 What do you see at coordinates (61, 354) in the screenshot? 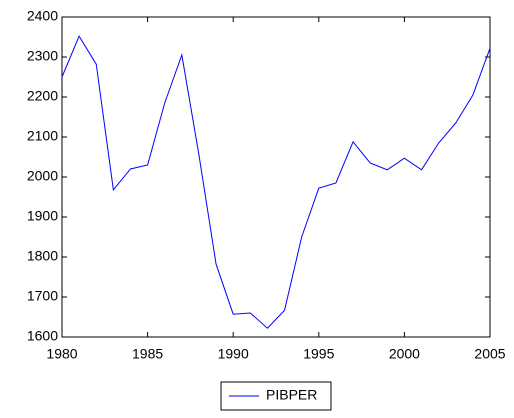
I see `x-tick-label: 1980` at bounding box center [61, 354].